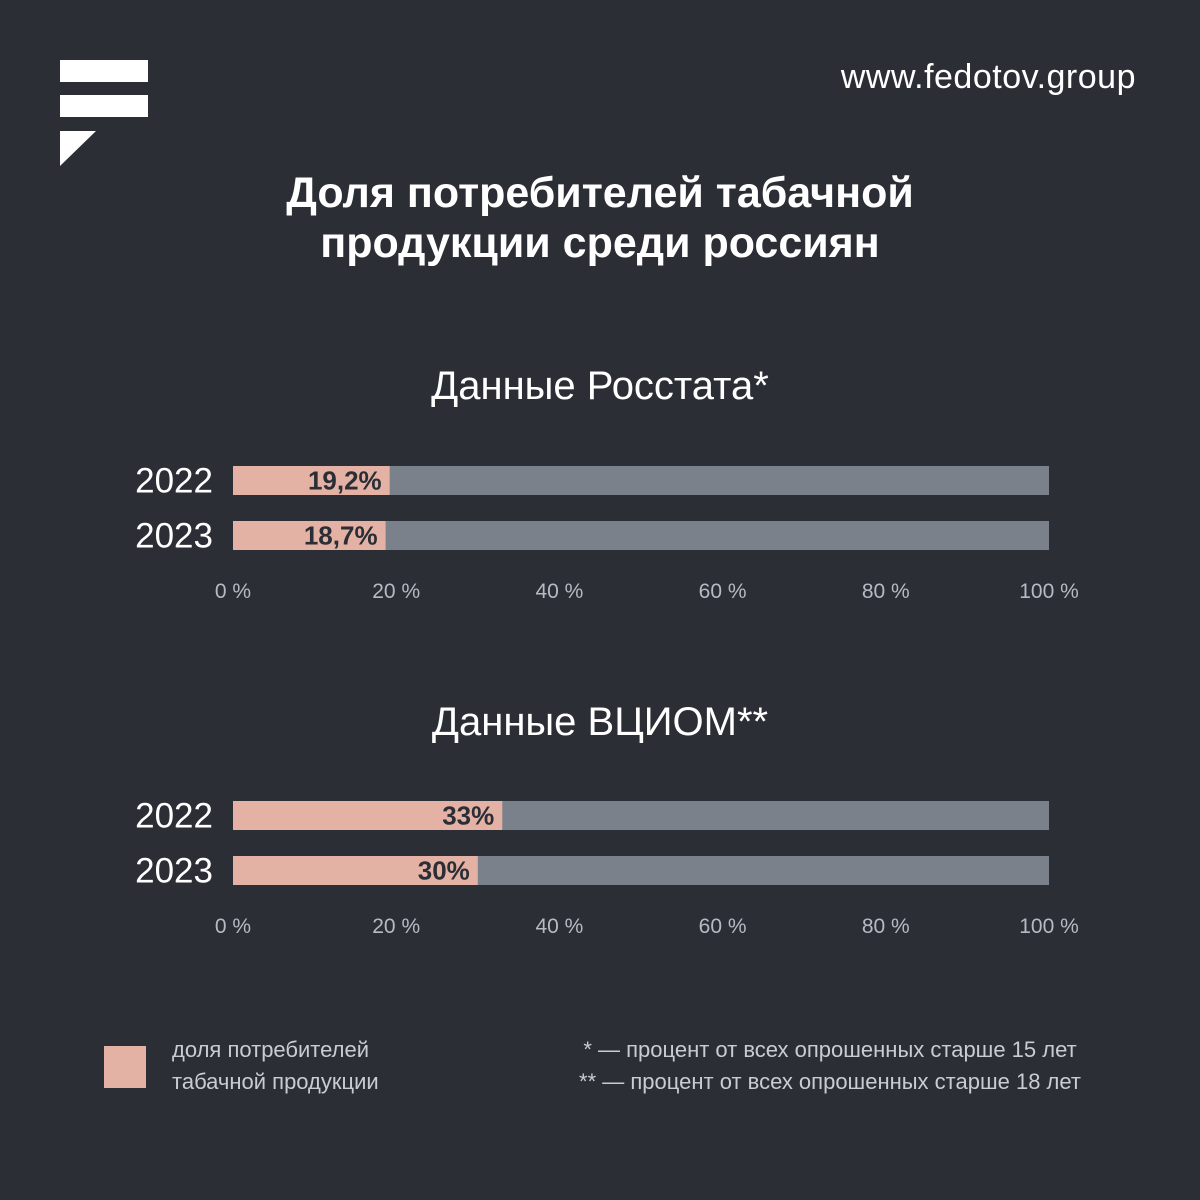  What do you see at coordinates (468, 816) in the screenshot?
I see `value-label: 33%` at bounding box center [468, 816].